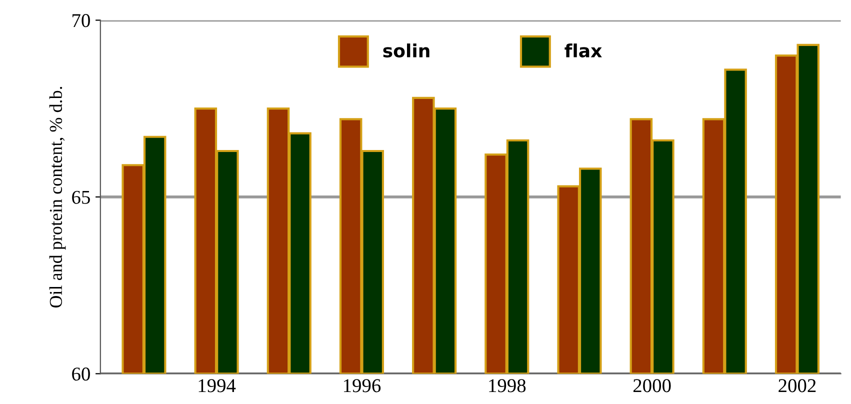 The image size is (851, 404). I want to click on x-tick-label: 1994, so click(217, 385).